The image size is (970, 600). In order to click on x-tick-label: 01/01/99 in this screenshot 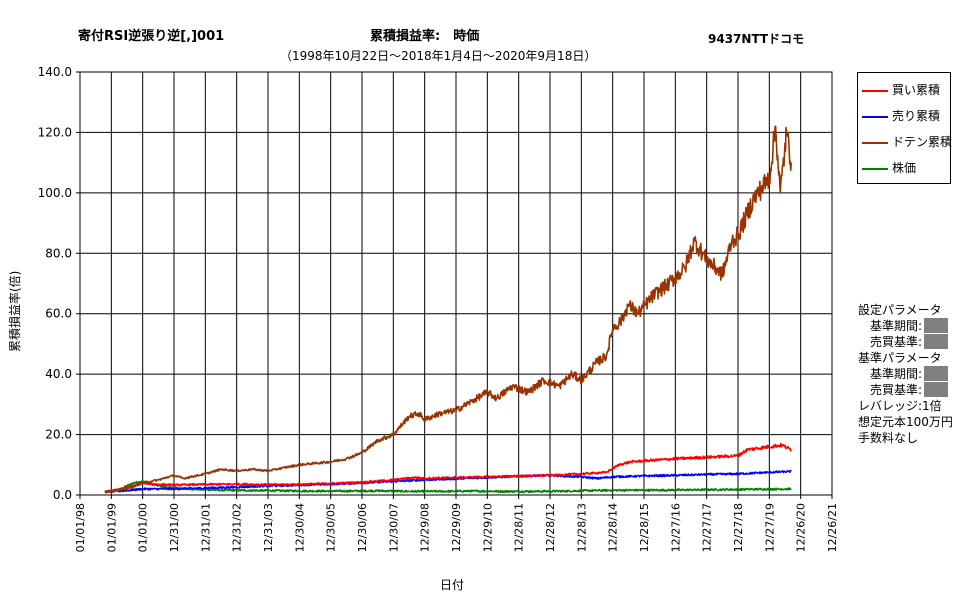, I will do `click(111, 527)`.